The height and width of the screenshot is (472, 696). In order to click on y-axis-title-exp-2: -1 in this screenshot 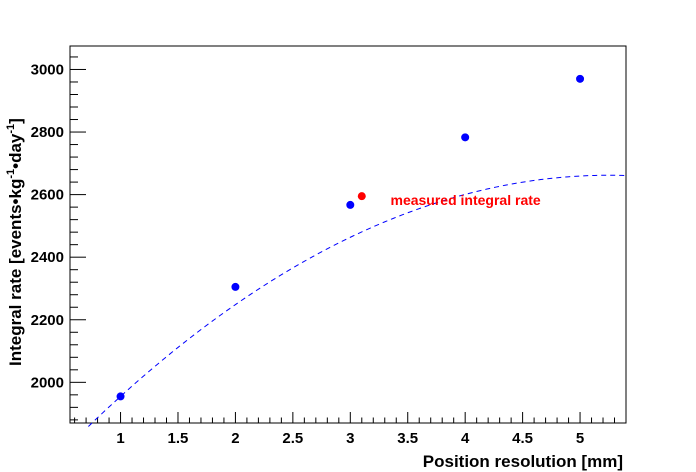, I will do `click(11, 129)`.